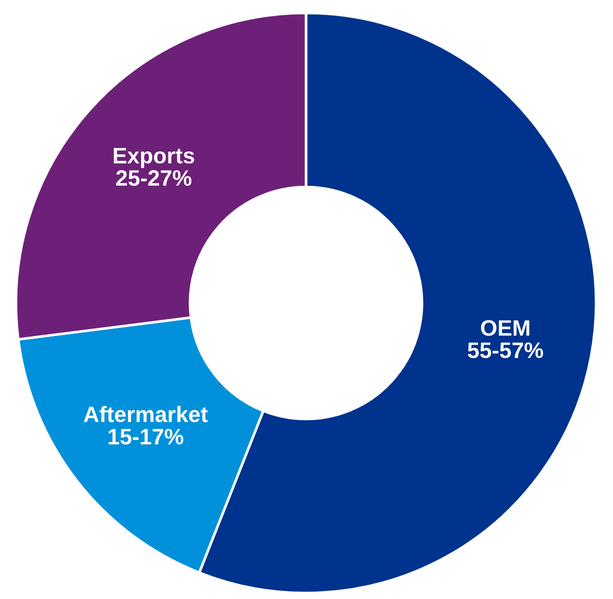  What do you see at coordinates (506, 350) in the screenshot?
I see `text: 55-57%` at bounding box center [506, 350].